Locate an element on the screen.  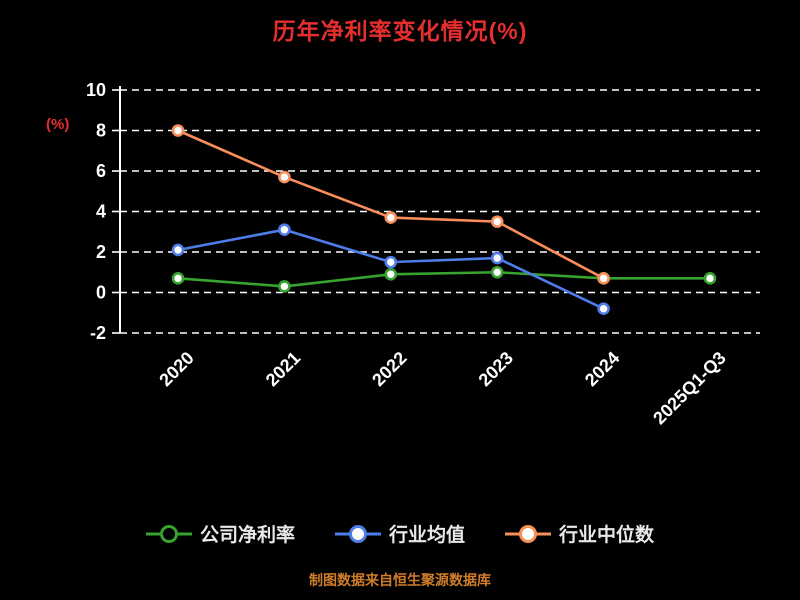
legend-label: 行业中位数 is located at coordinates (607, 535).